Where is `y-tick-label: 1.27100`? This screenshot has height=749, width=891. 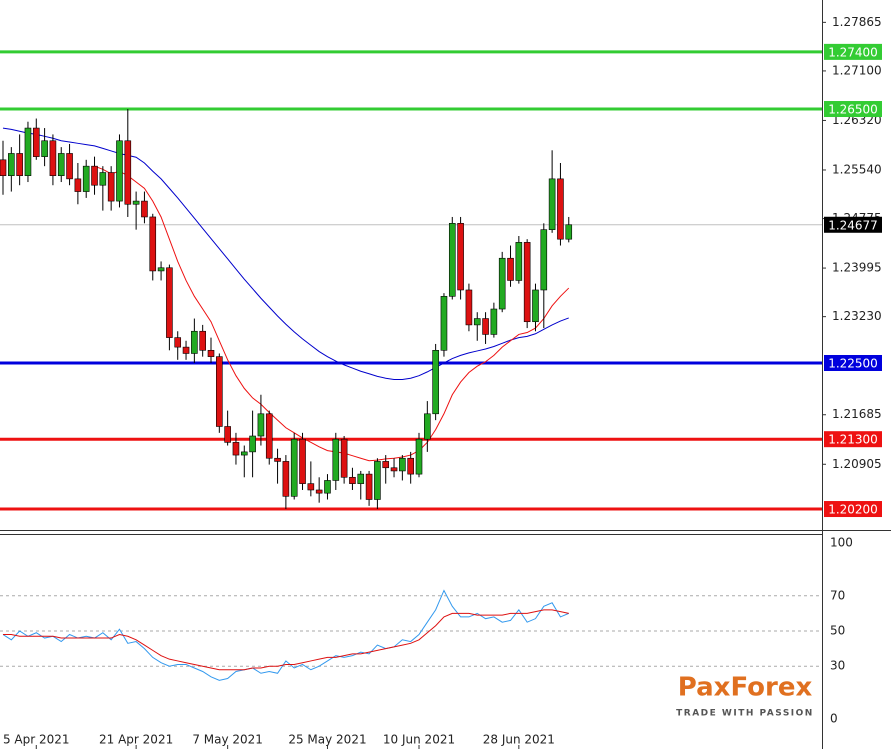
y-tick-label: 1.27100 is located at coordinates (857, 70).